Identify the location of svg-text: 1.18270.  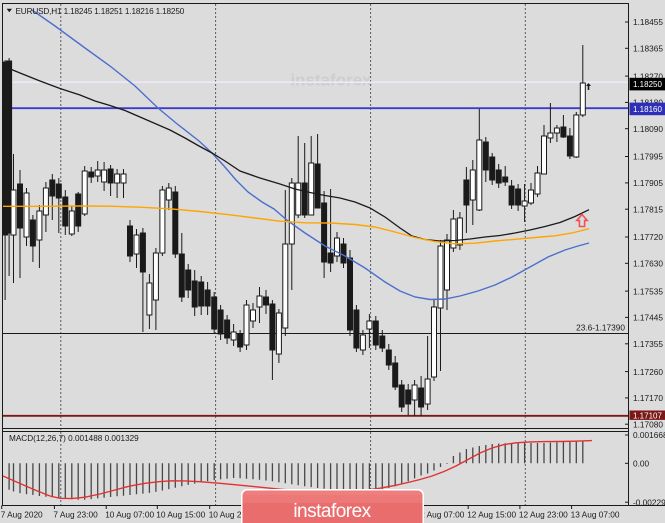
(648, 76).